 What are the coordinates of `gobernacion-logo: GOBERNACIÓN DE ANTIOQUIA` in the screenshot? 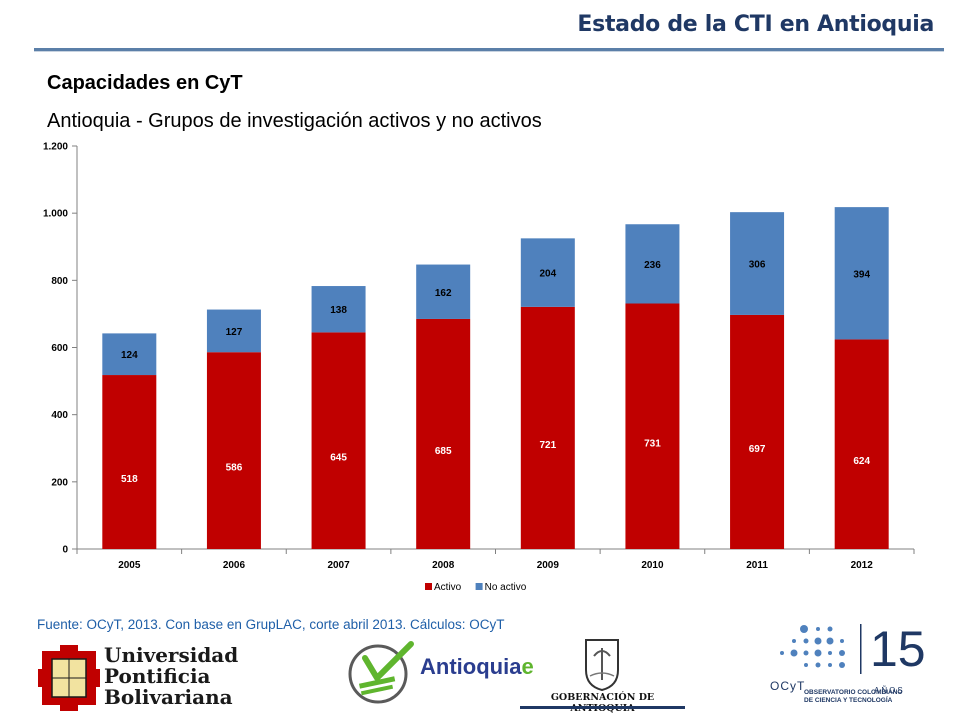 It's located at (602, 675).